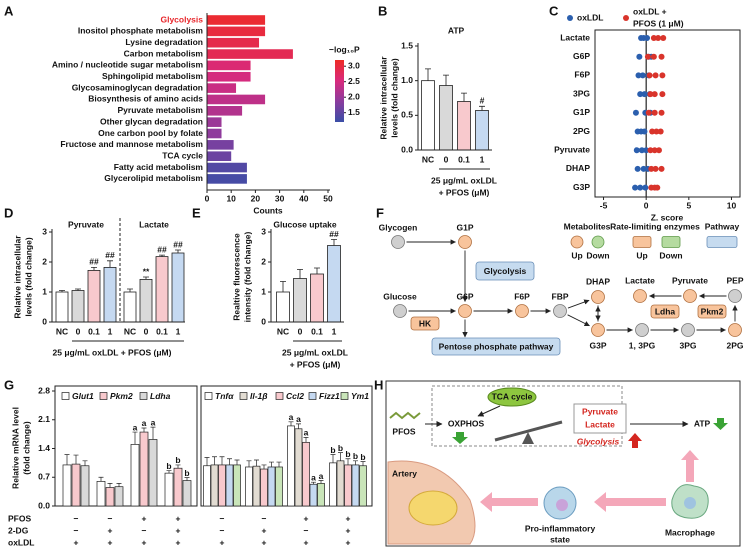 The height and width of the screenshot is (555, 745). What do you see at coordinates (702, 423) in the screenshot?
I see `atp-label: ATP` at bounding box center [702, 423].